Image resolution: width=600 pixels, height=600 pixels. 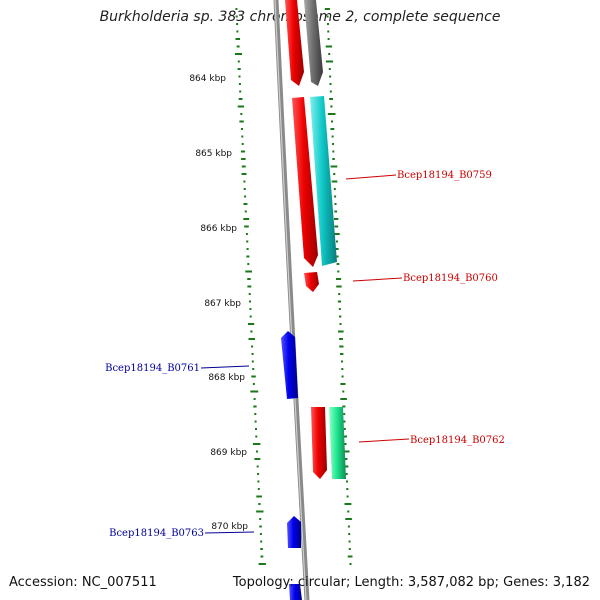 I want to click on gene-bottom, so click(x=295, y=592).